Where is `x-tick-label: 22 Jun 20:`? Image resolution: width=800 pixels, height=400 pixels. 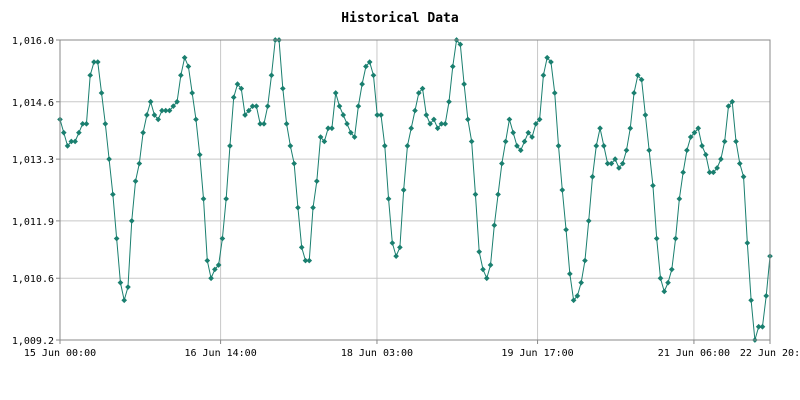 x-tick-label: 22 Jun 20: is located at coordinates (770, 353).